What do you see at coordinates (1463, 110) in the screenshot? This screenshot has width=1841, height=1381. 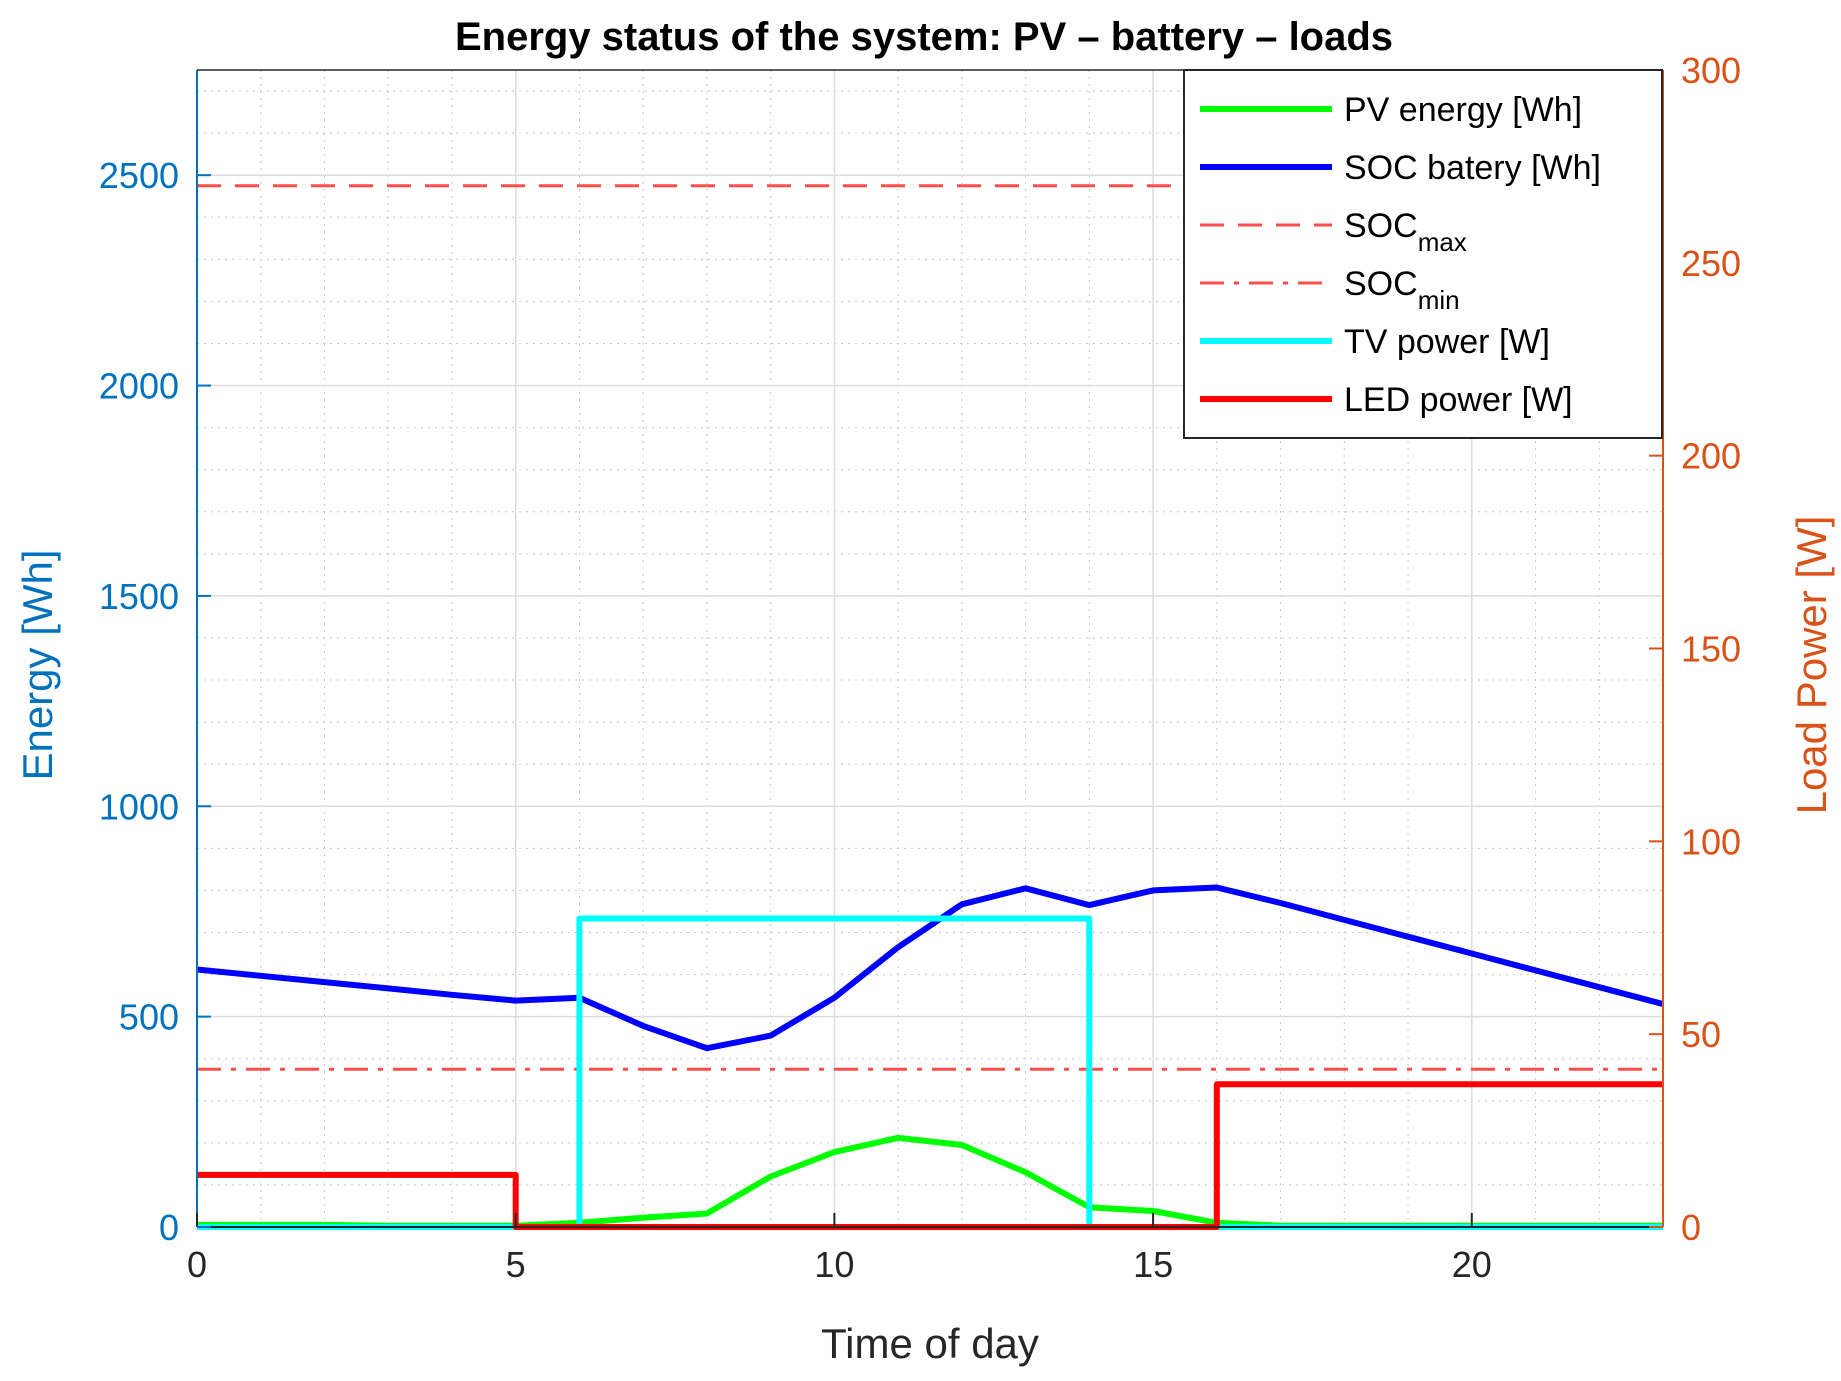 I see `legend-label-0: PV energy [Wh]` at bounding box center [1463, 110].